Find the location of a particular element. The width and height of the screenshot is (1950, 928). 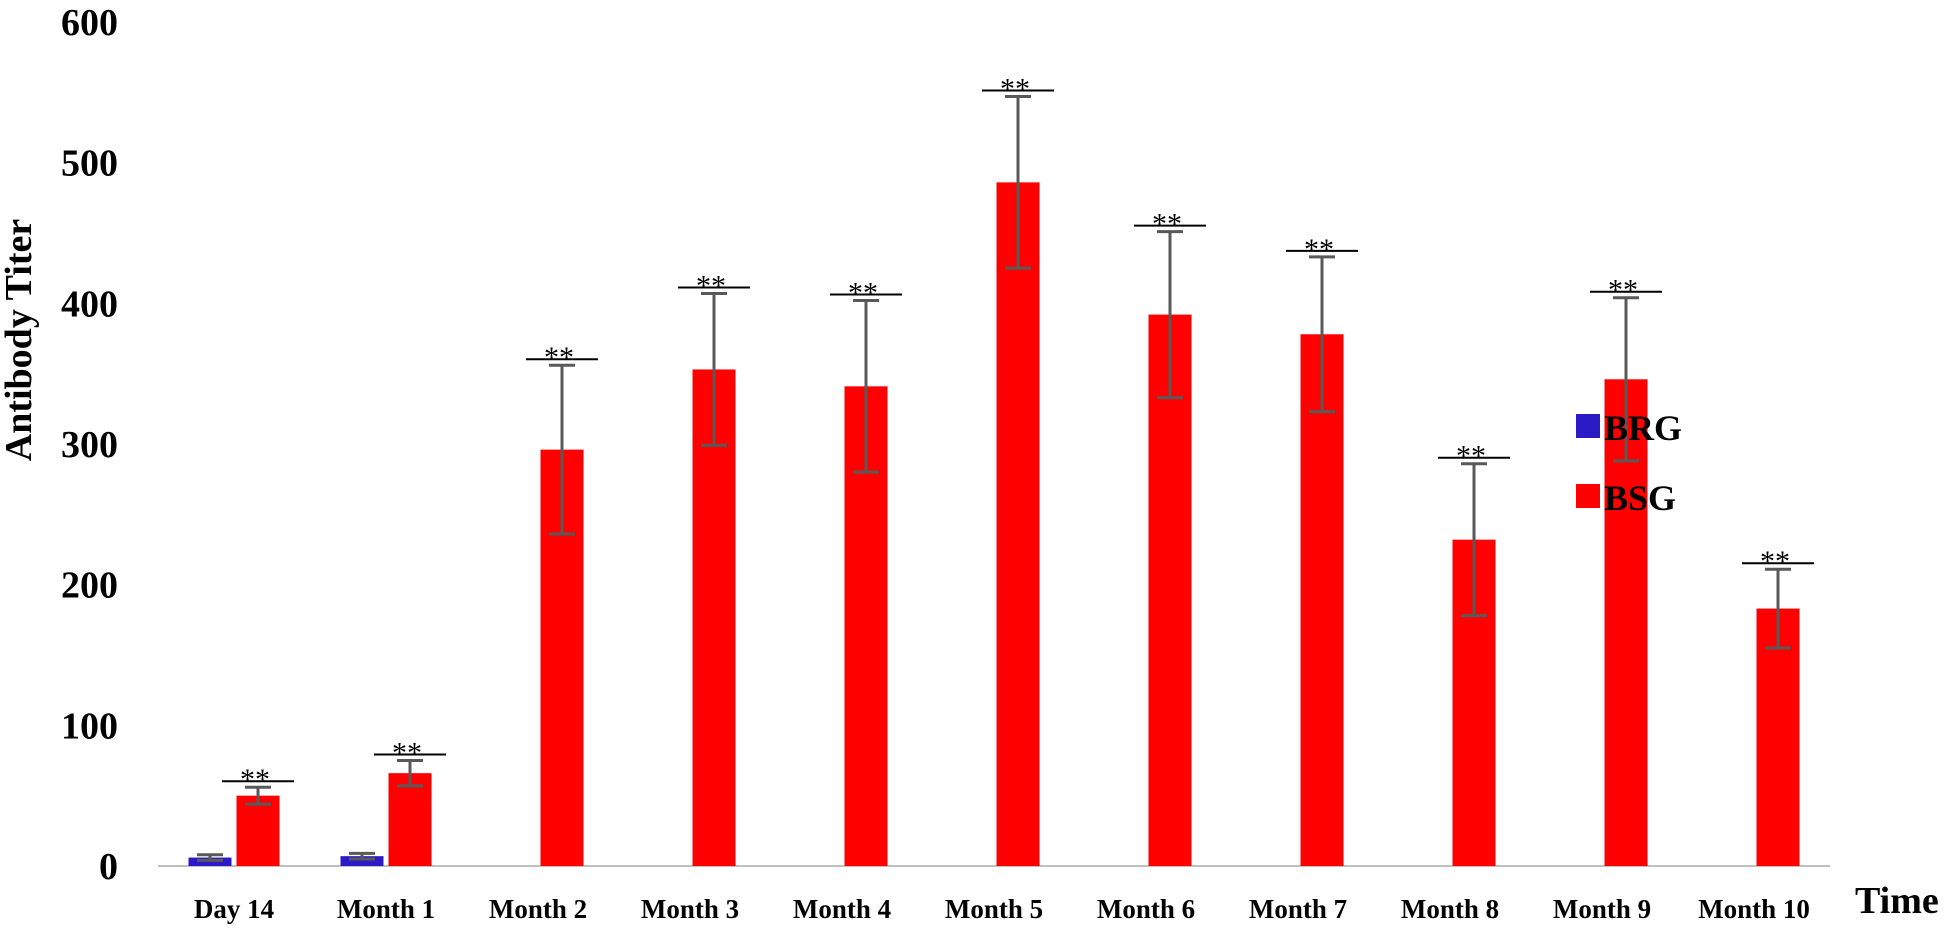

y-tick-label: 100 is located at coordinates (89, 726).